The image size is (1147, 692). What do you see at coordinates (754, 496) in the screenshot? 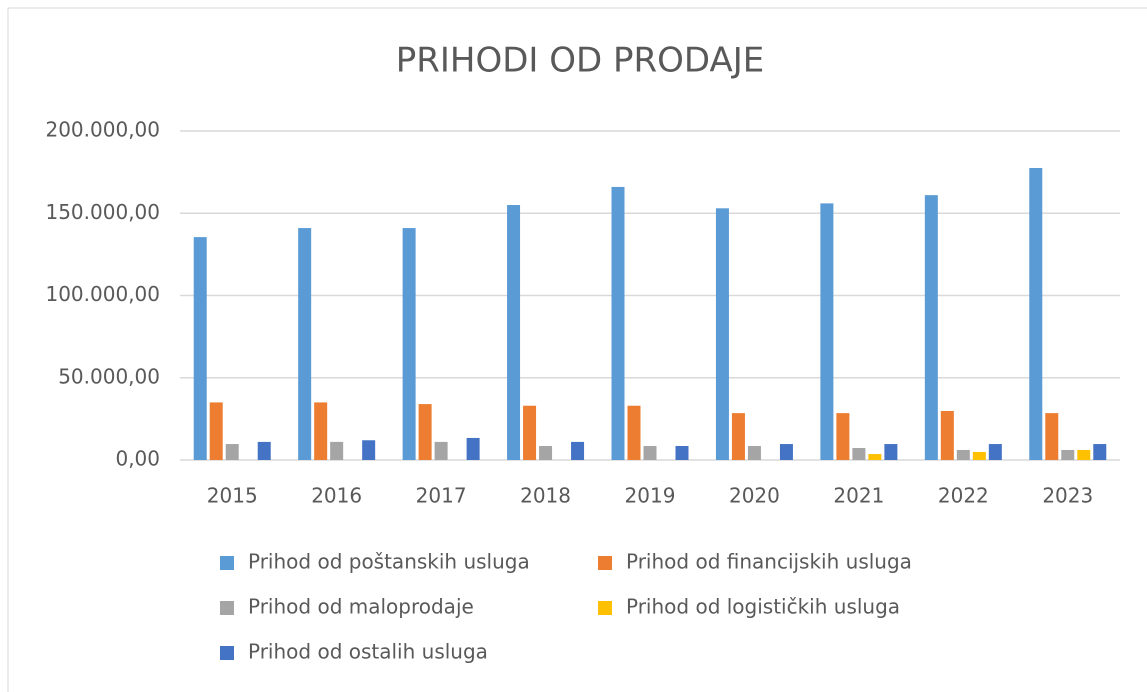
I see `x-tick-label: 2020` at bounding box center [754, 496].